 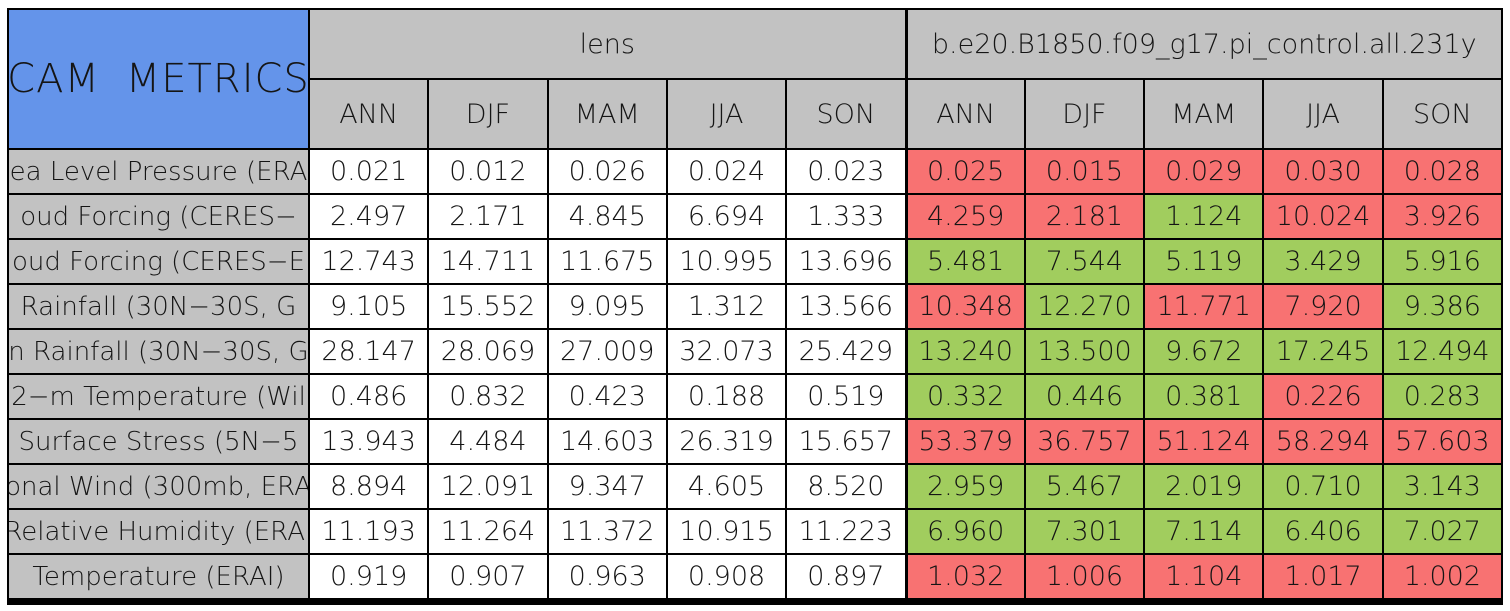 What do you see at coordinates (1323, 576) in the screenshot?
I see `control-value-cell: 1.017` at bounding box center [1323, 576].